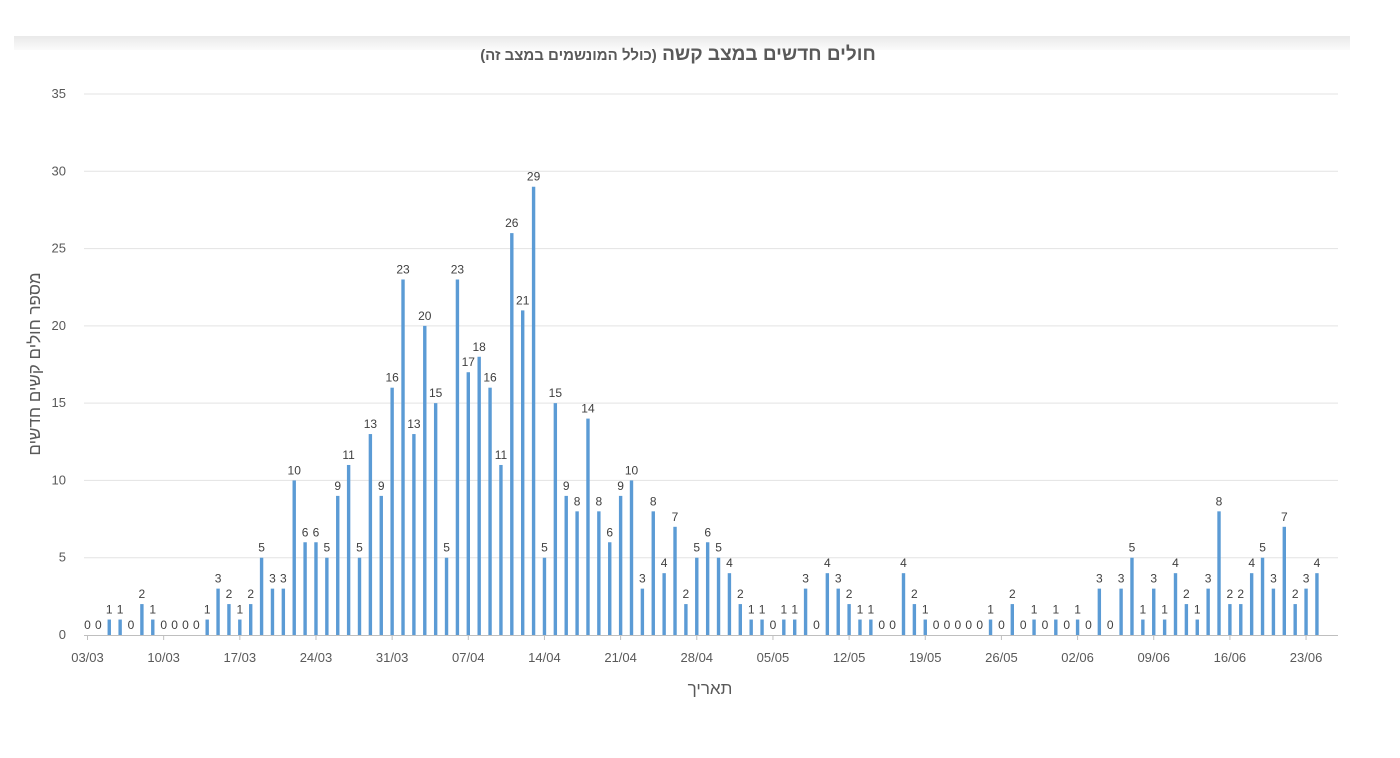  I want to click on bar-value-label: 6, so click(316, 532).